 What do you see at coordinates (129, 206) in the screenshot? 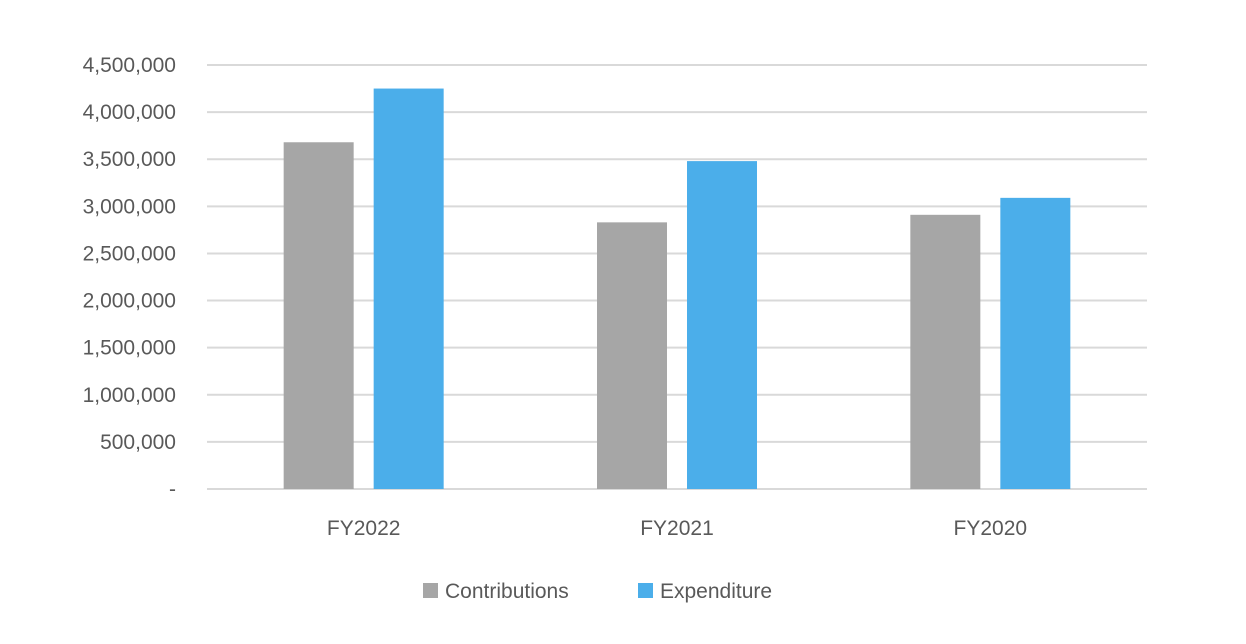
I see `y-tick-label: 3,000,000` at bounding box center [129, 206].